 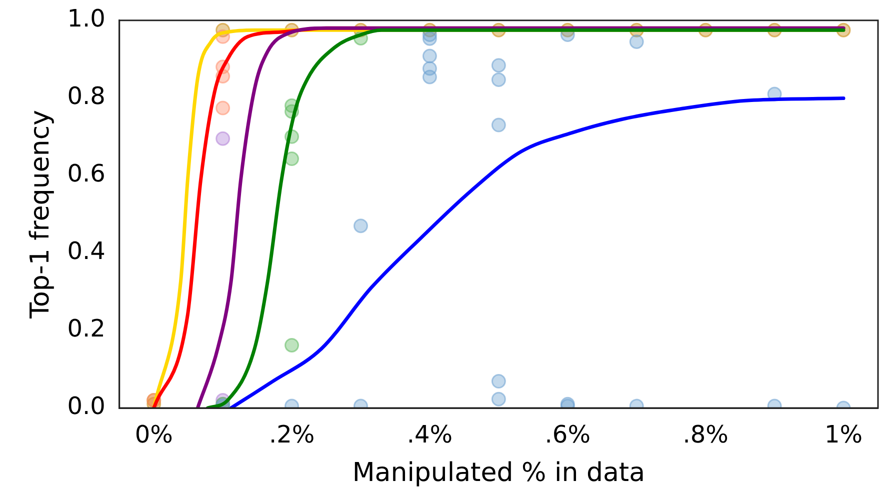 I want to click on x-tick-label: .6%, so click(x=567, y=434).